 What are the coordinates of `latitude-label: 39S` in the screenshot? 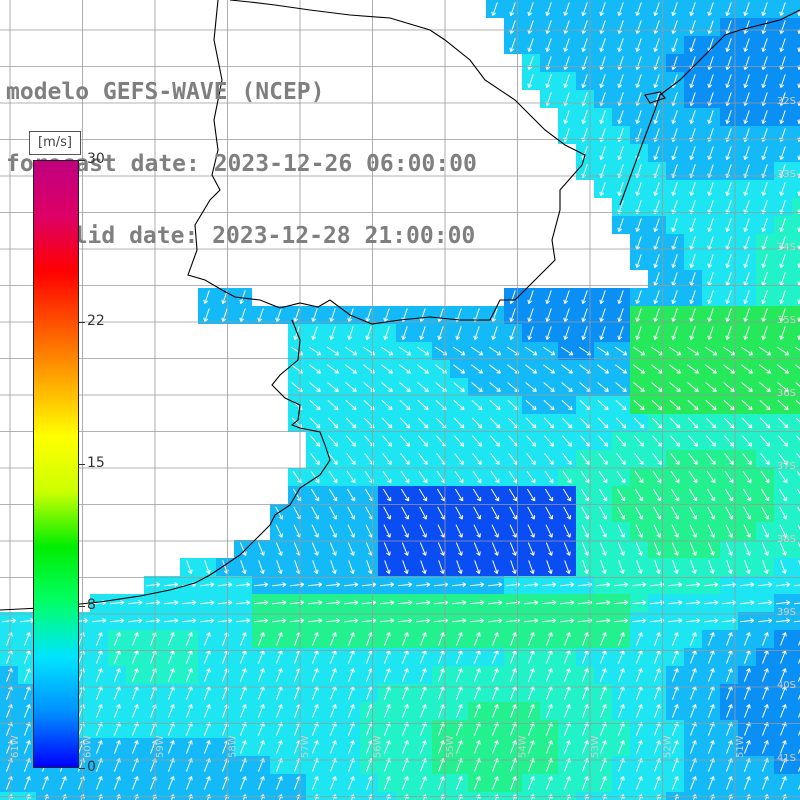 It's located at (786, 612).